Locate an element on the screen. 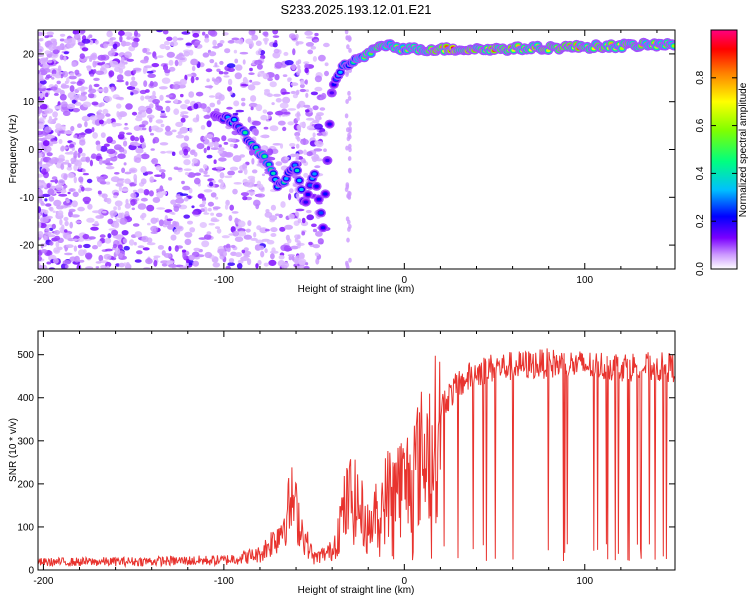 The width and height of the screenshot is (750, 605). snr-y-tick-label: 200 is located at coordinates (25, 484).